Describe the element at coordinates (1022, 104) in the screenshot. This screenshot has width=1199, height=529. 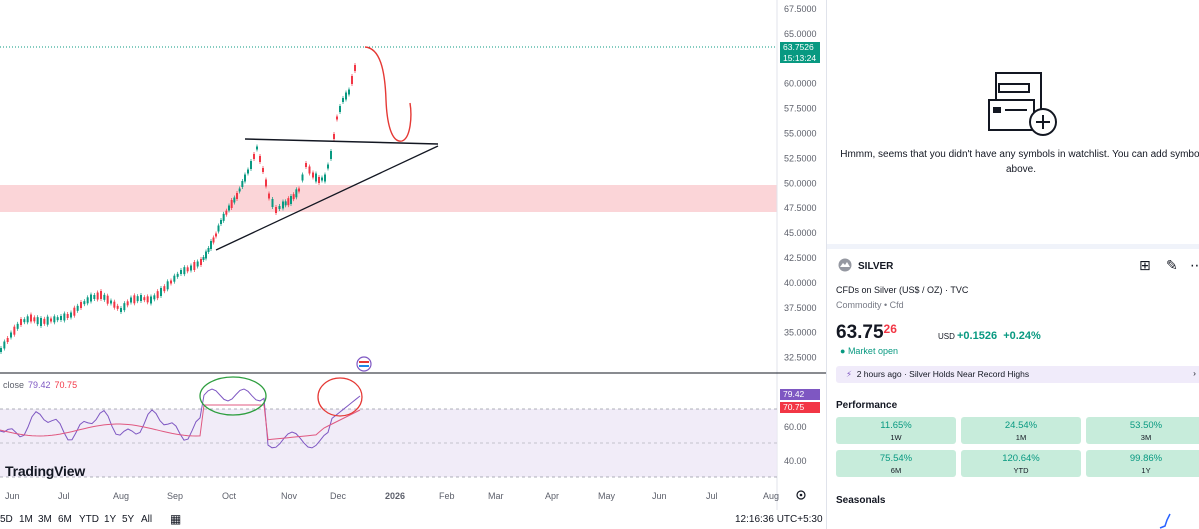
I see `empty-watchlist-icon` at that location.